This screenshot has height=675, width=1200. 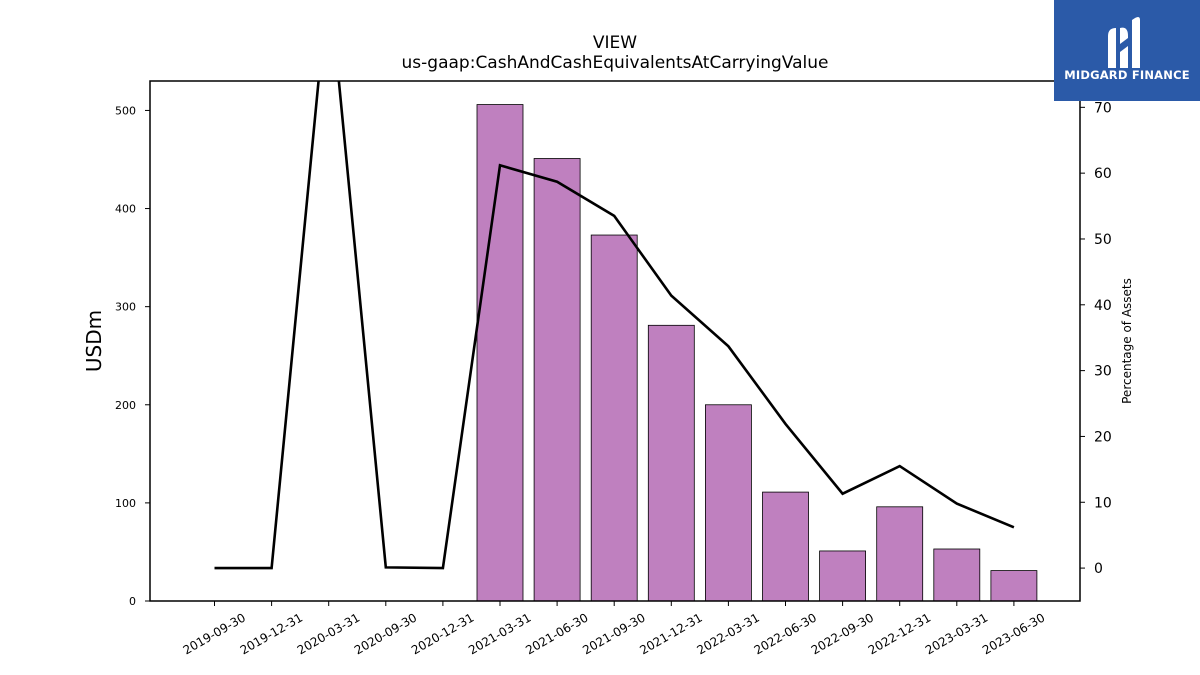 What do you see at coordinates (125, 307) in the screenshot?
I see `ytick-label-300: 300` at bounding box center [125, 307].